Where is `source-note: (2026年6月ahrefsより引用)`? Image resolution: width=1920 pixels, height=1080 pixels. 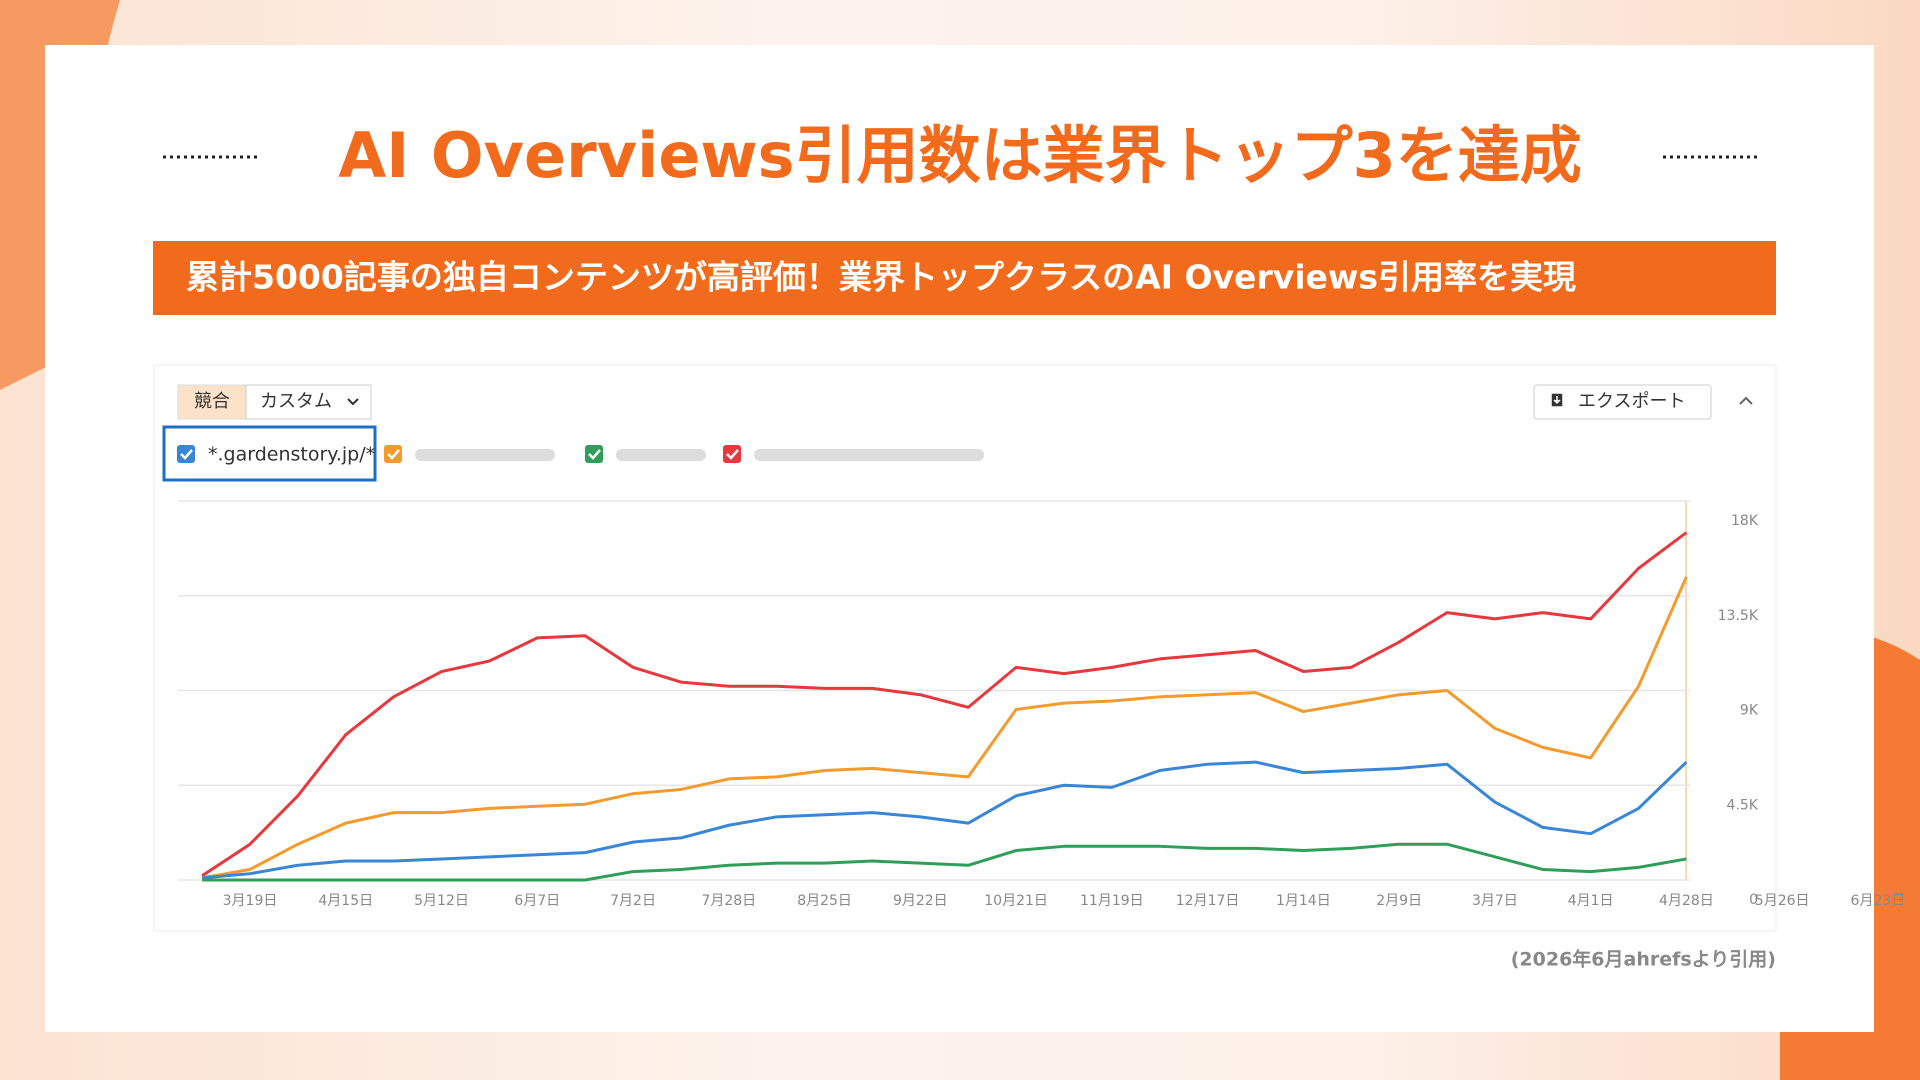 source-note: (2026年6月ahrefsより引用) is located at coordinates (1643, 959).